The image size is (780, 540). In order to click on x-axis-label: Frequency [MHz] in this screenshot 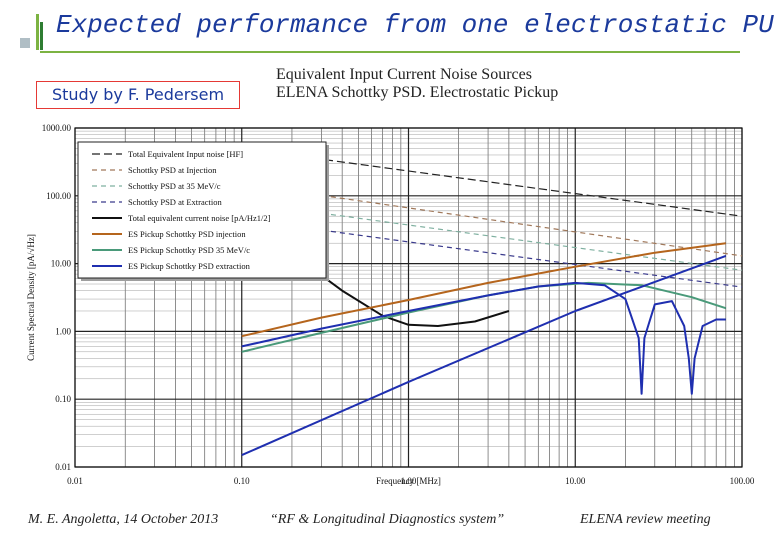, I will do `click(408, 481)`.